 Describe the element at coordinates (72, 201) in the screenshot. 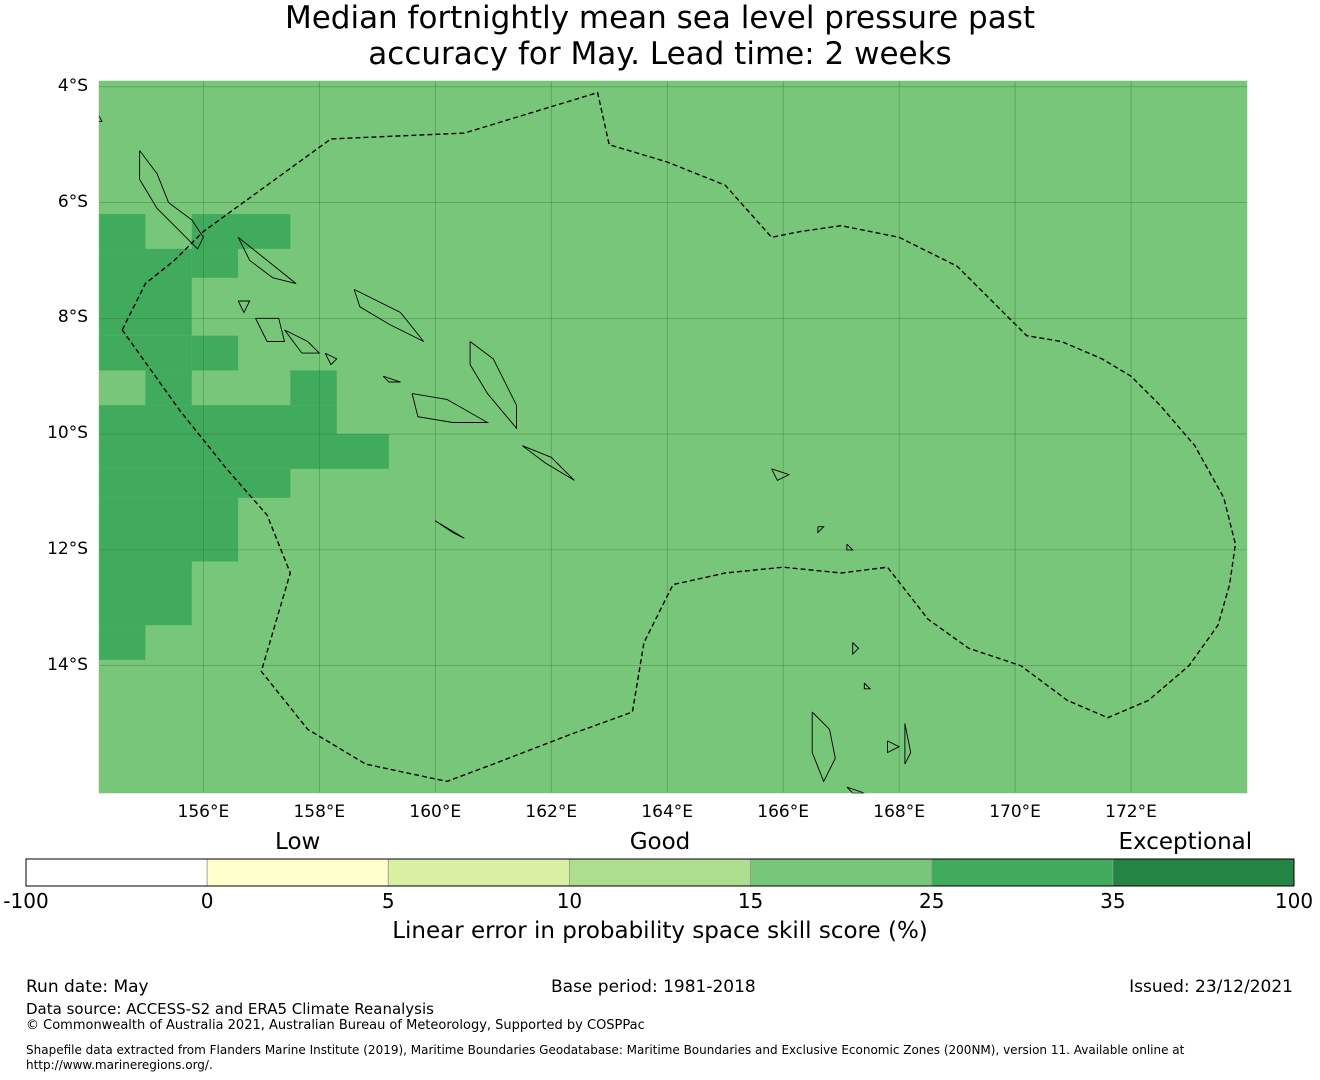

I see `latitude-label: 6°S` at that location.